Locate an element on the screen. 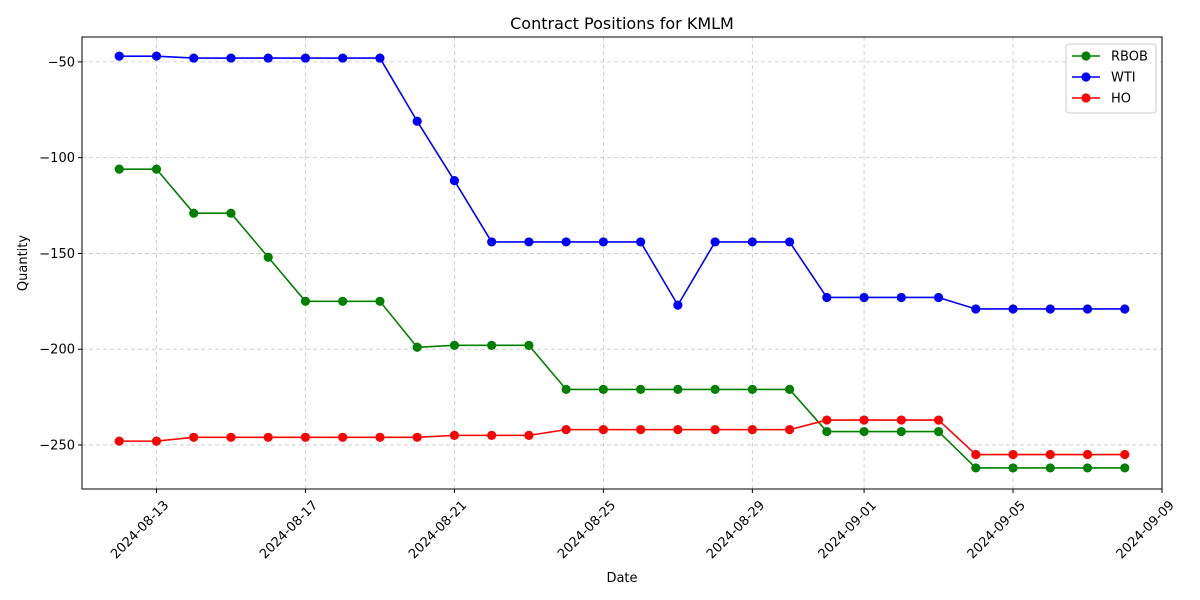 The width and height of the screenshot is (1200, 600). x-tick-label: 2024-09-01 is located at coordinates (848, 530).